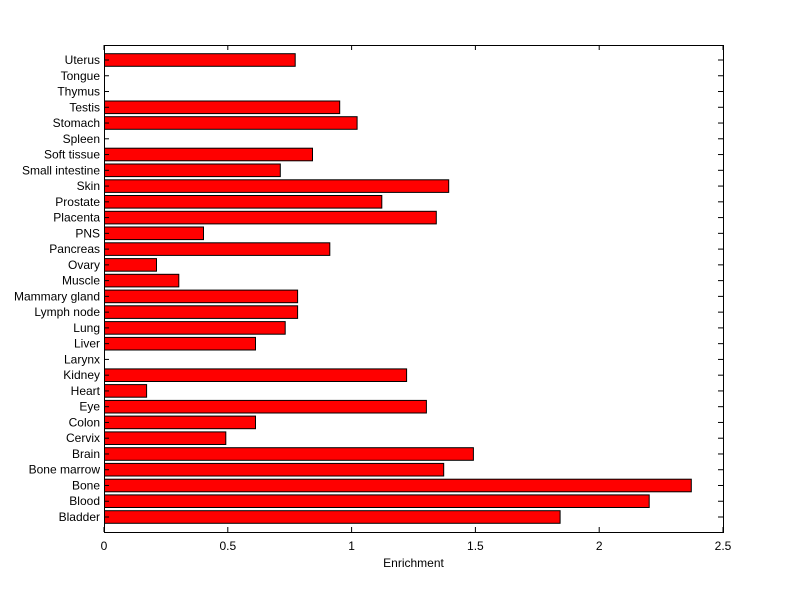 The height and width of the screenshot is (599, 800). What do you see at coordinates (87, 233) in the screenshot?
I see `y-tick-label-pns: PNS` at bounding box center [87, 233].